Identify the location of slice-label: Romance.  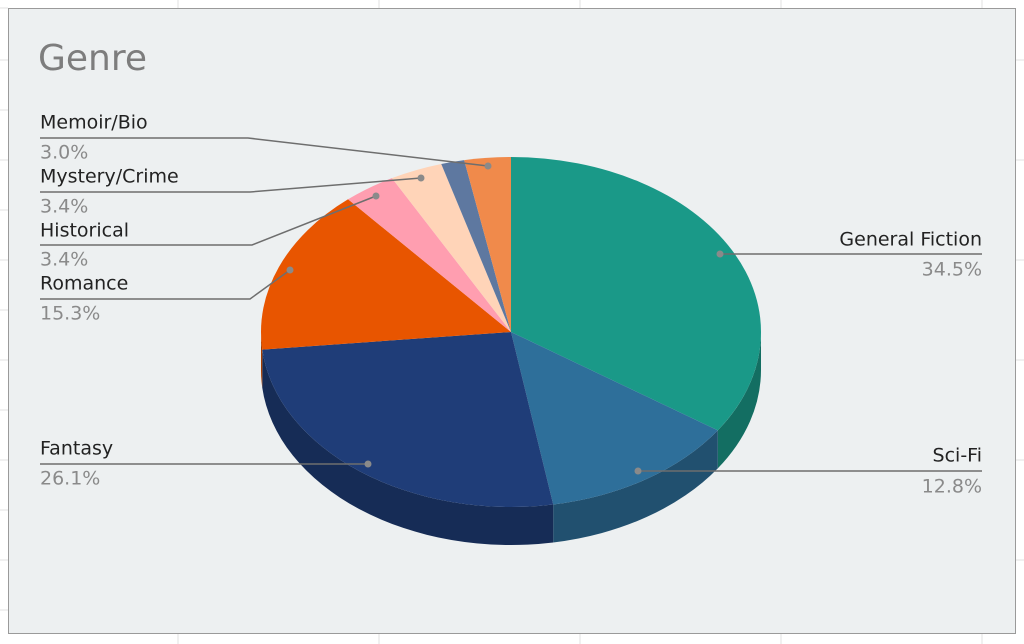
(84, 284).